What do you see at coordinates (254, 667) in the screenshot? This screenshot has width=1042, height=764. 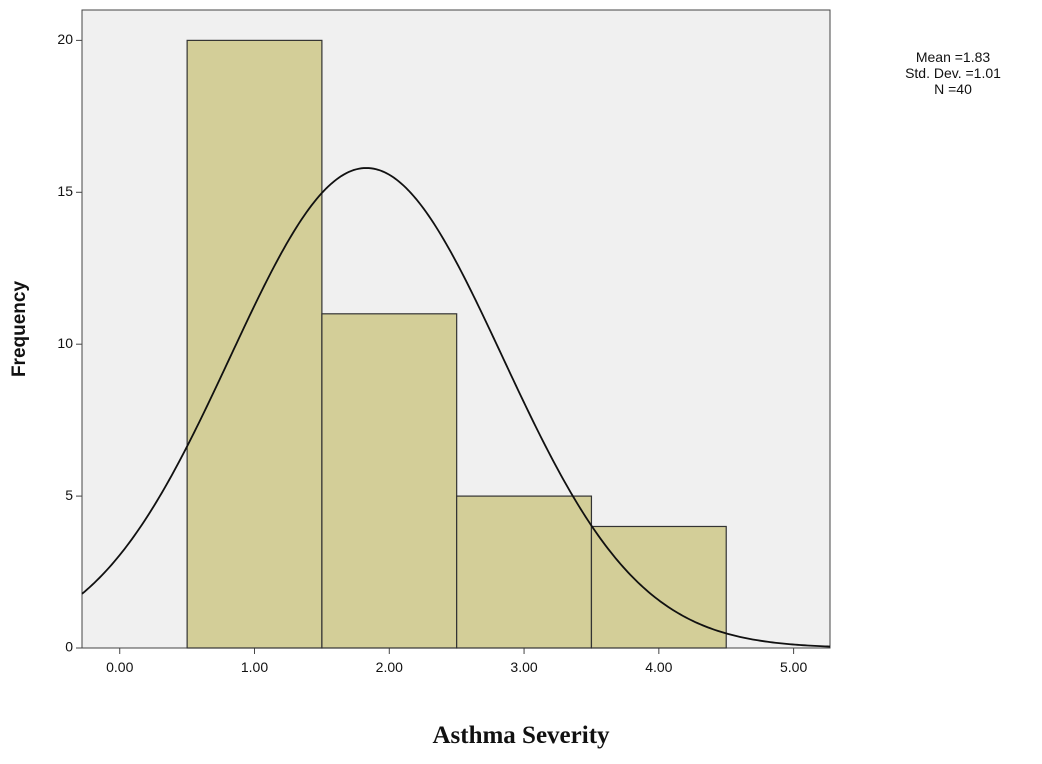 I see `x-tick-label: 1.00` at bounding box center [254, 667].